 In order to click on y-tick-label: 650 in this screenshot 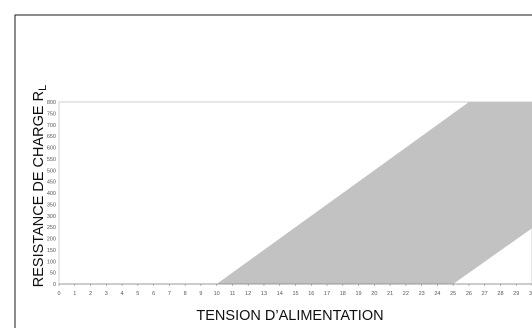, I will do `click(51, 137)`.